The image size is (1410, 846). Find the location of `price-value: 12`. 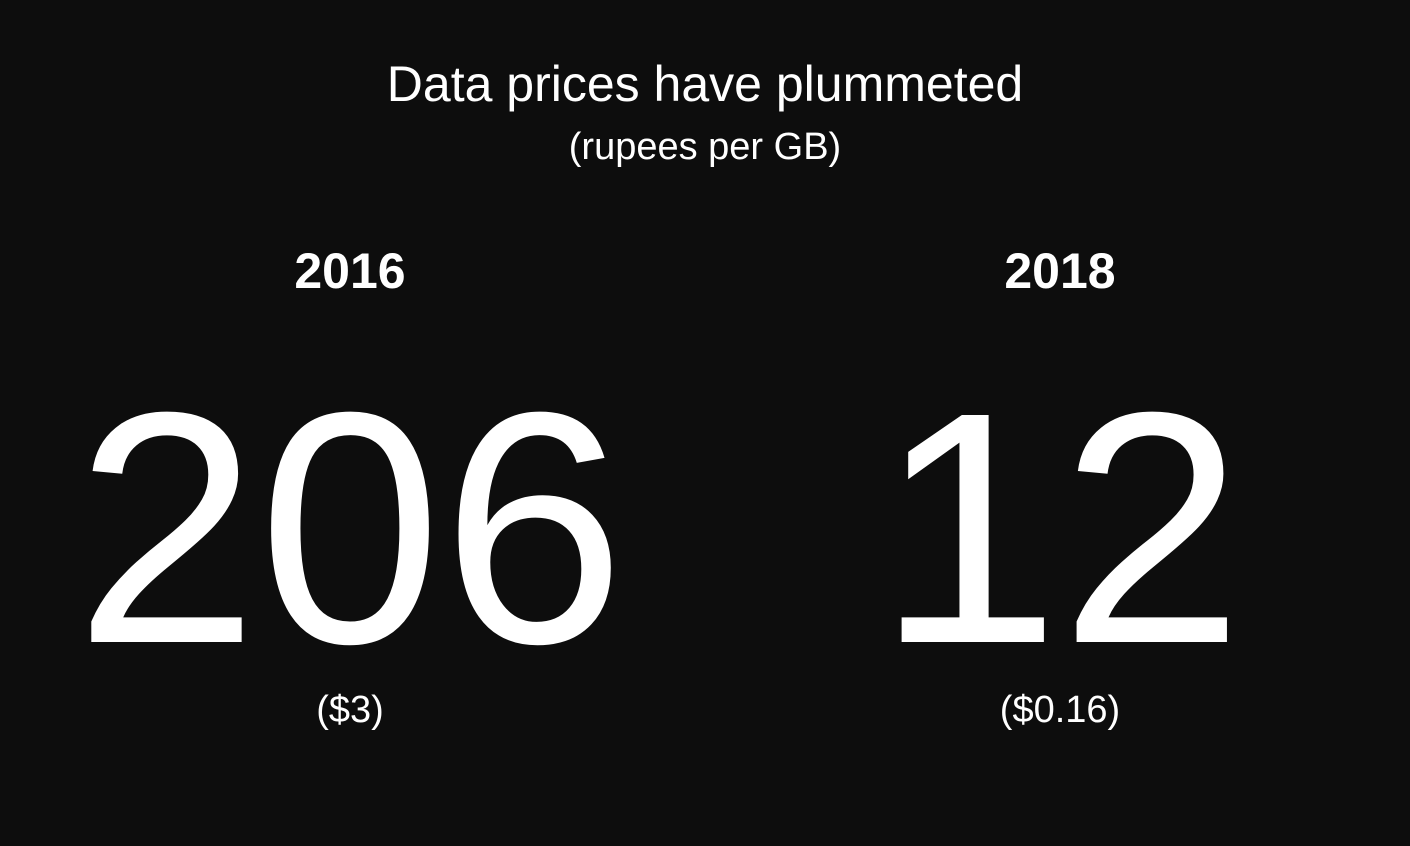

price-value: 12 is located at coordinates (1060, 527).